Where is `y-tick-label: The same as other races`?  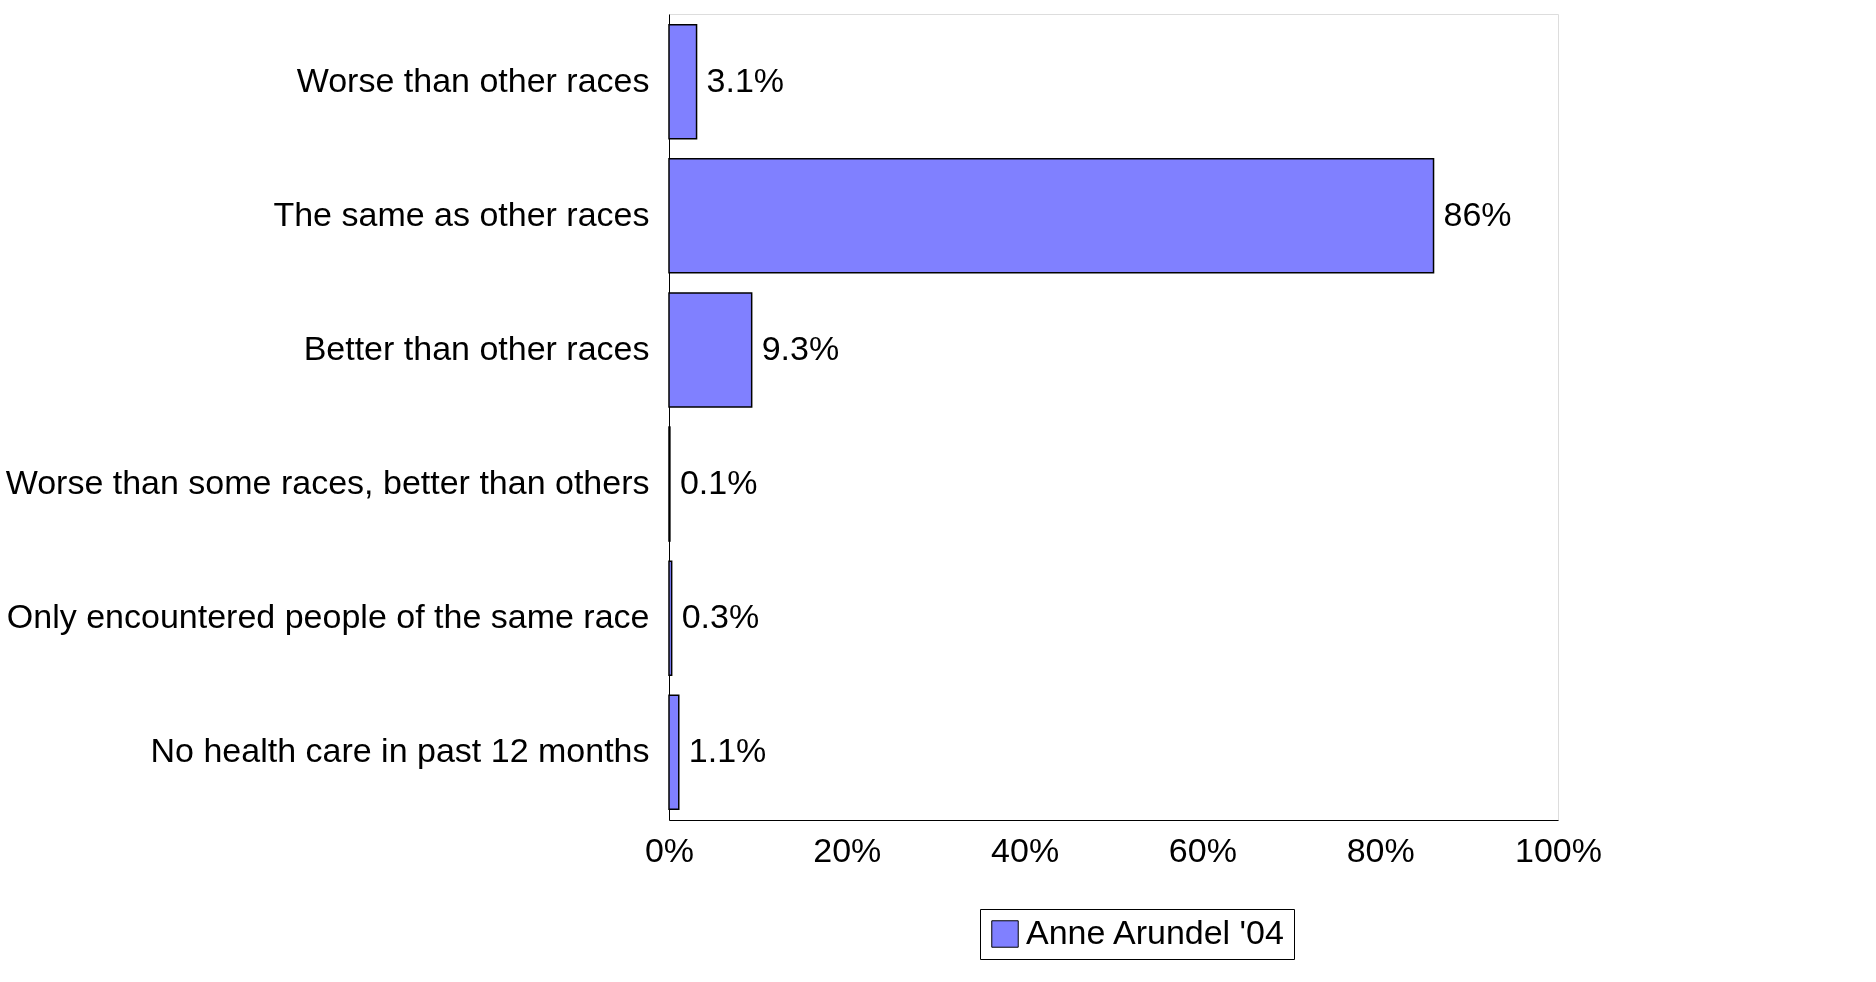
y-tick-label: The same as other races is located at coordinates (461, 213).